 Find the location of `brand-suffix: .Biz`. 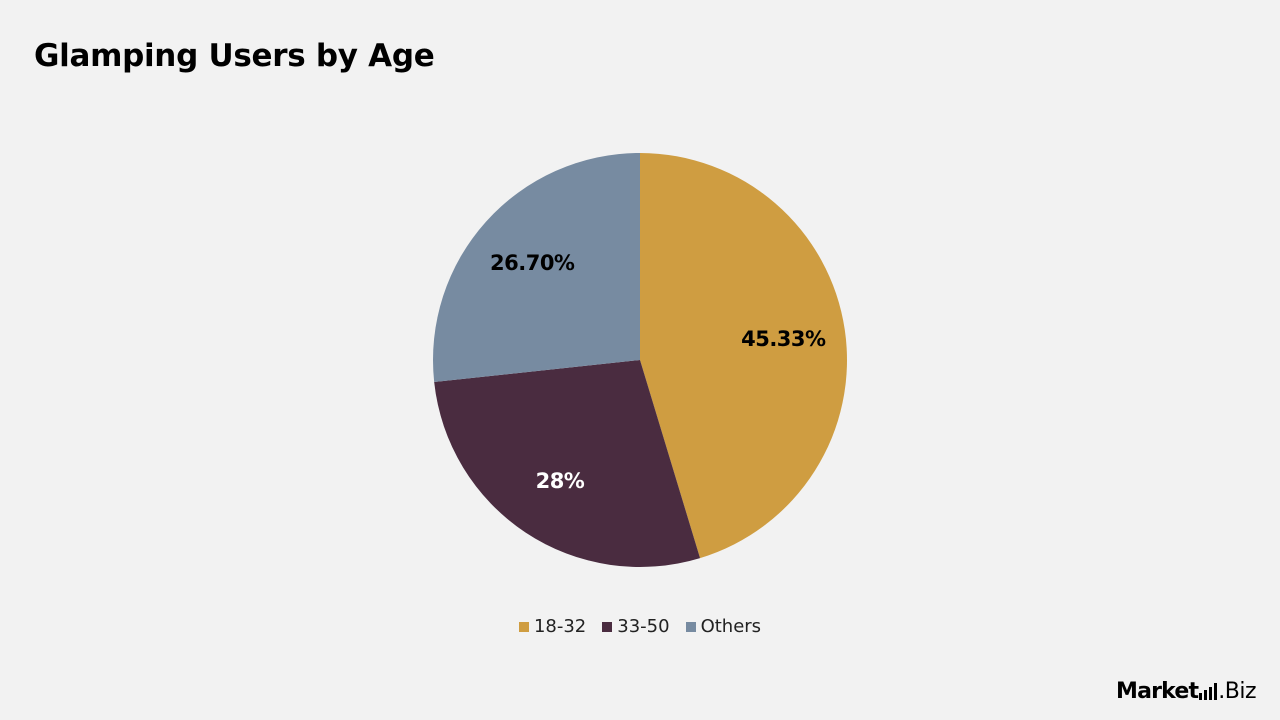

brand-suffix: .Biz is located at coordinates (1237, 691).